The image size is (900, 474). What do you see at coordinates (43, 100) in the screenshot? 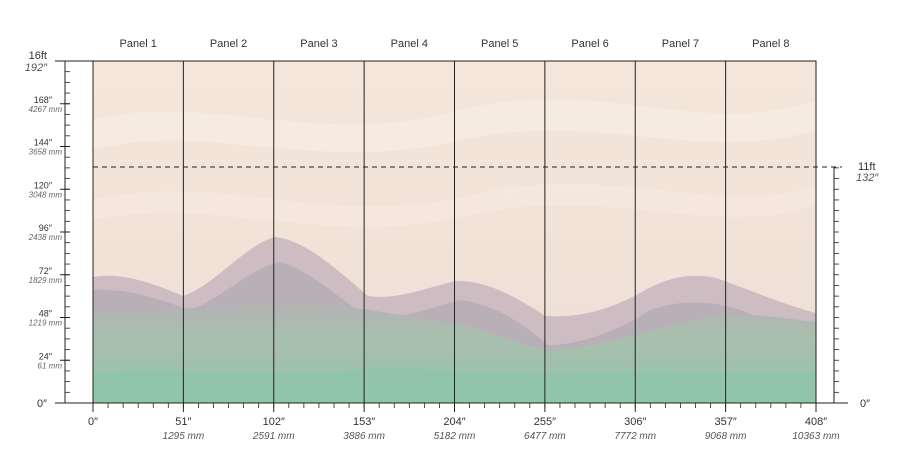
I see `left-tick-label: 168″` at bounding box center [43, 100].